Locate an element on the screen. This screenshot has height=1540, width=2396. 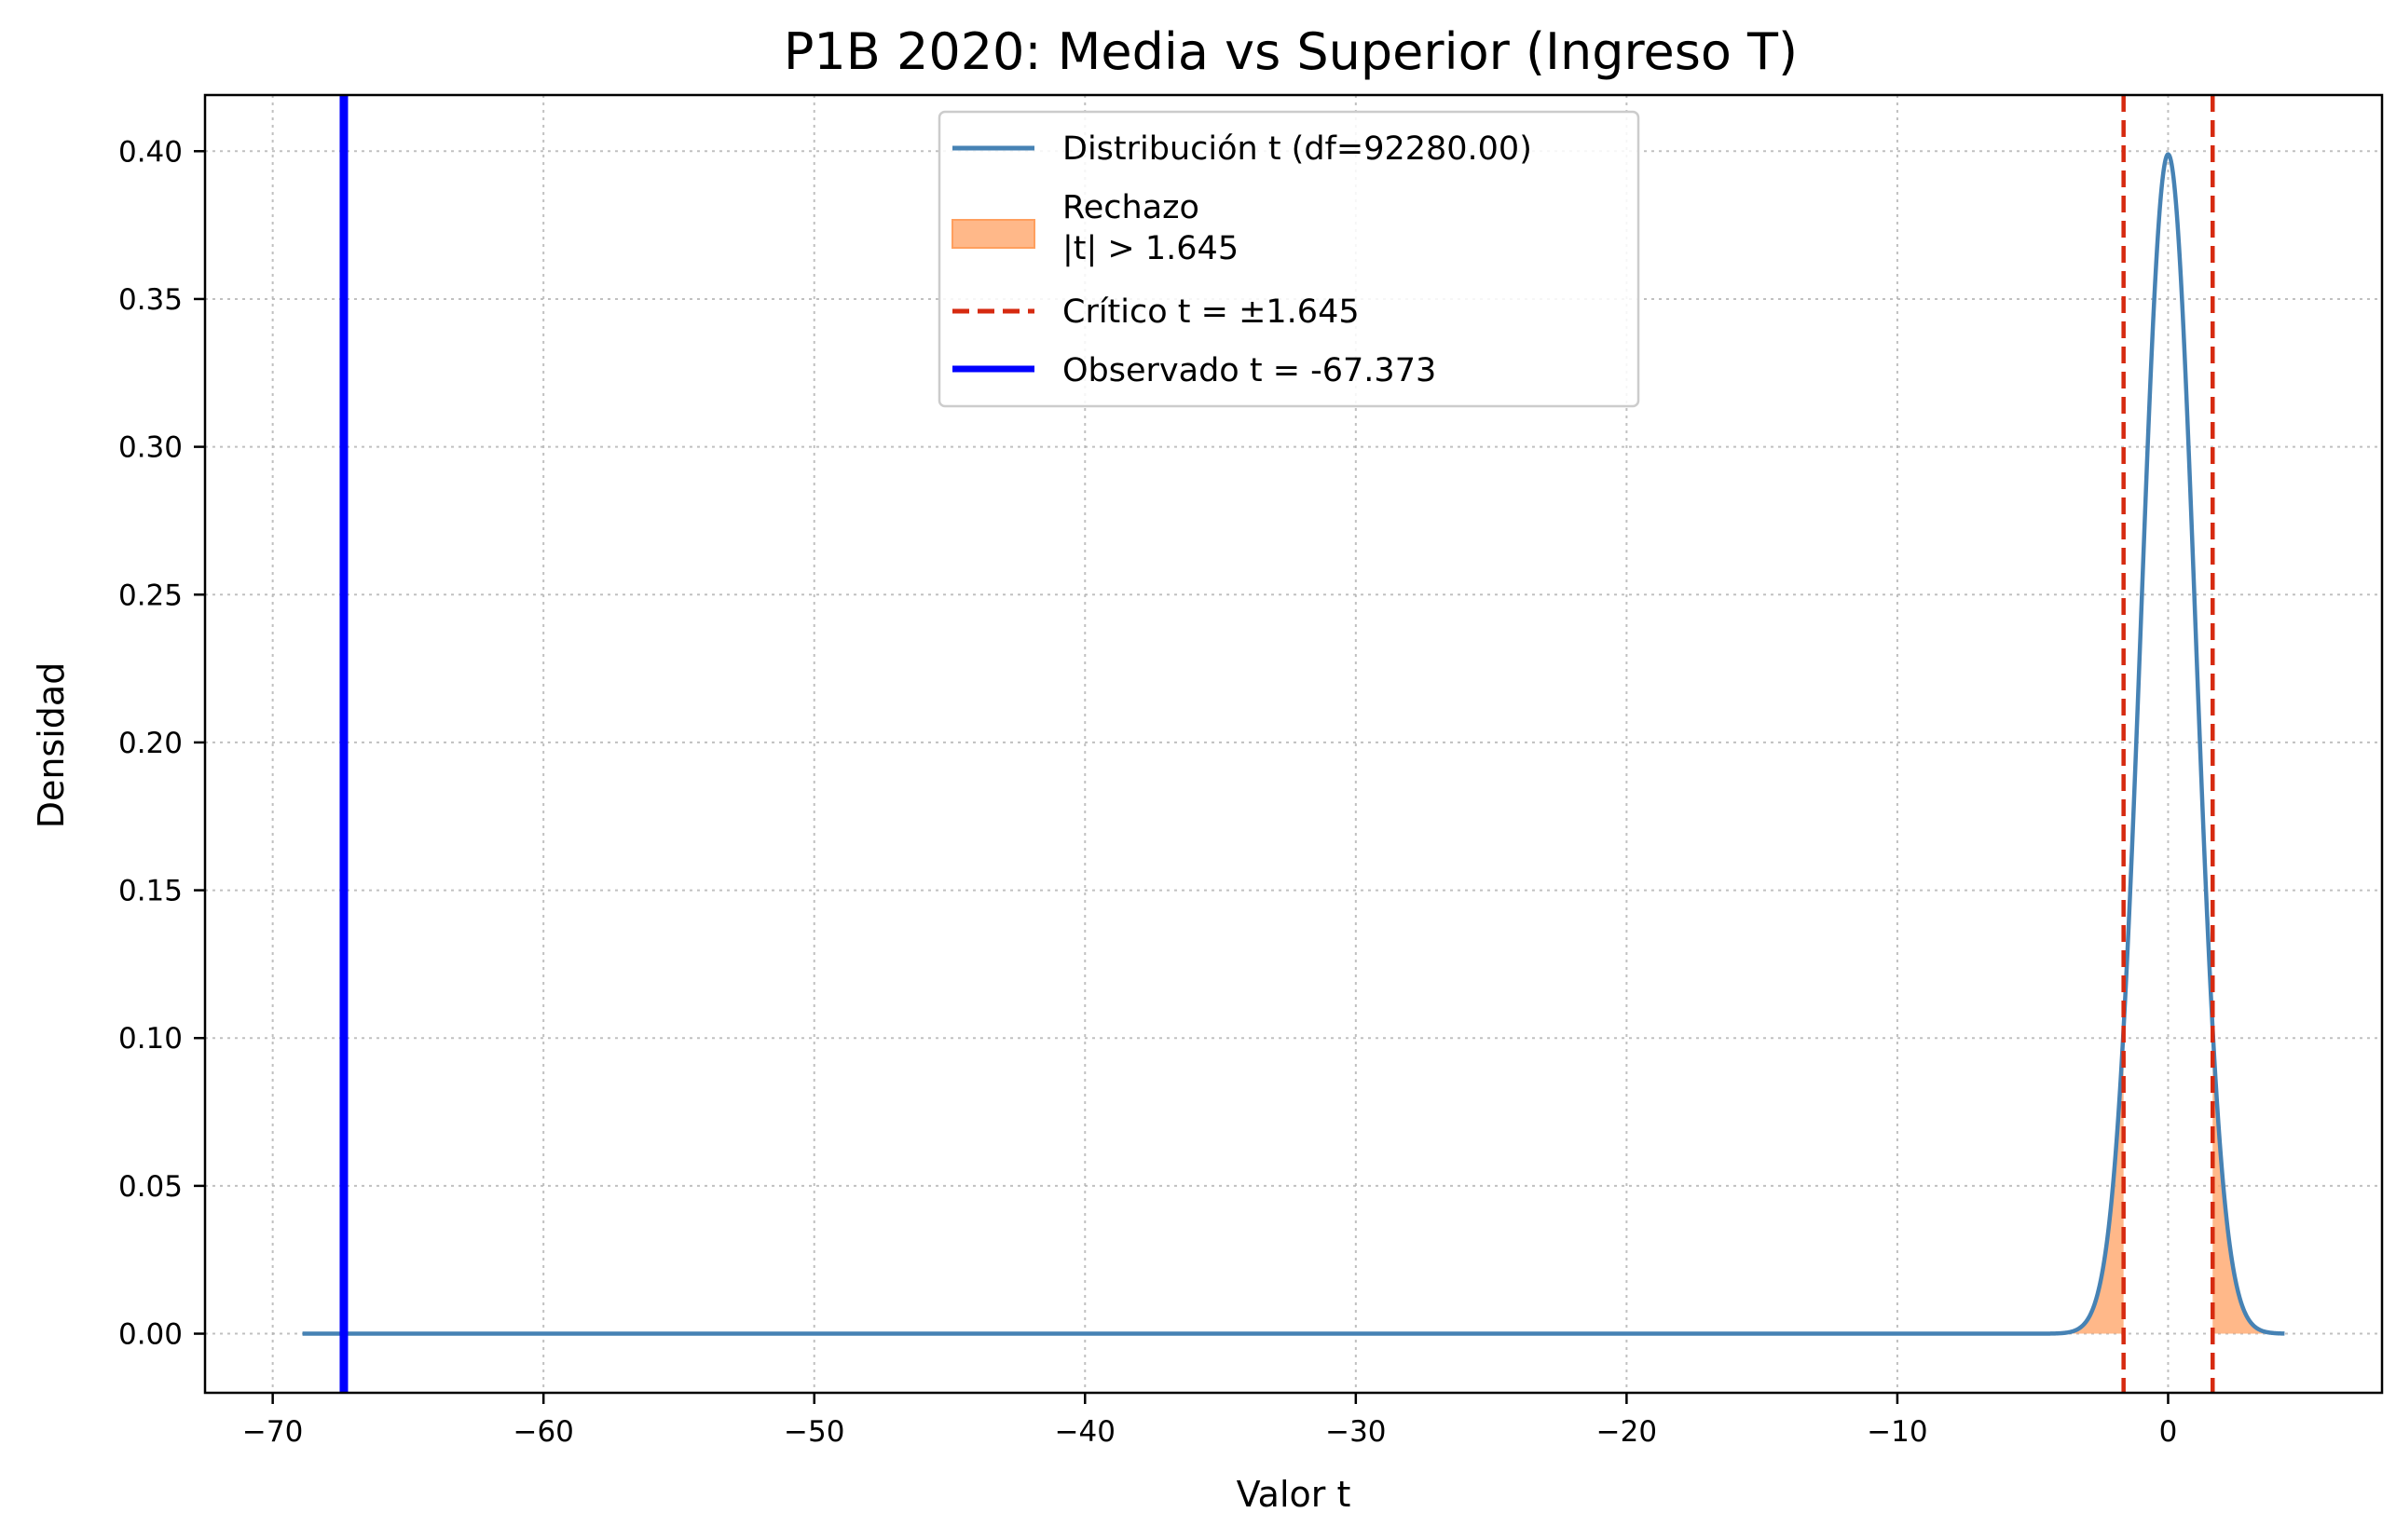
rejection-left-tail is located at coordinates (2092, 1181).